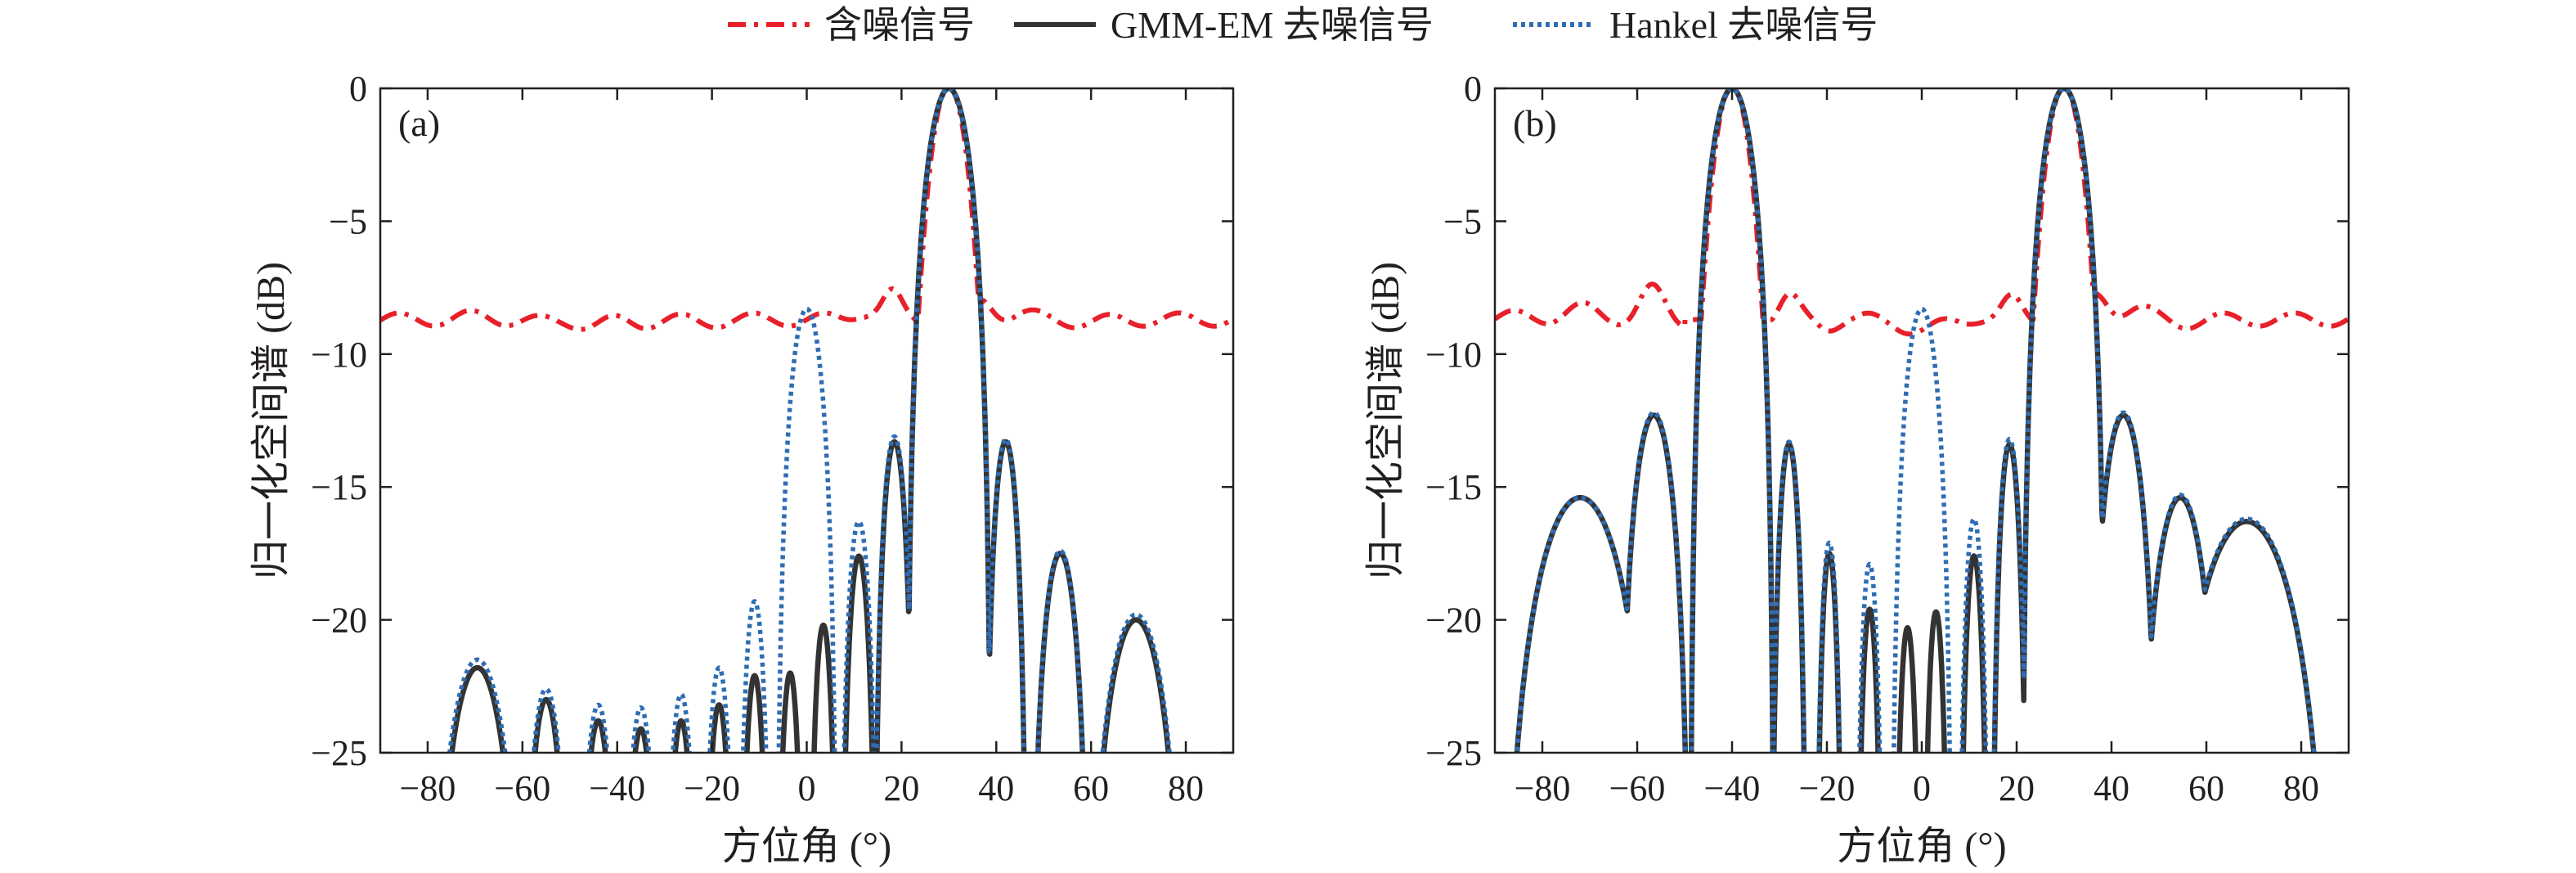 This screenshot has height=873, width=2576. What do you see at coordinates (1535, 123) in the screenshot?
I see `panel-label: (b)` at bounding box center [1535, 123].